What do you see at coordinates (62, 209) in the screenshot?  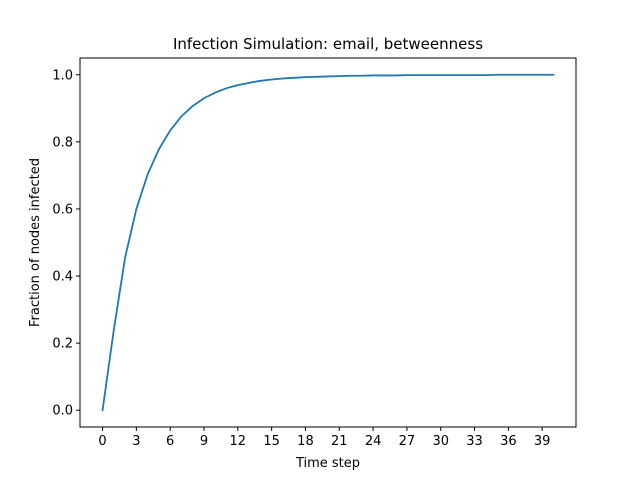 I see `y-tick-label: 0.6` at bounding box center [62, 209].